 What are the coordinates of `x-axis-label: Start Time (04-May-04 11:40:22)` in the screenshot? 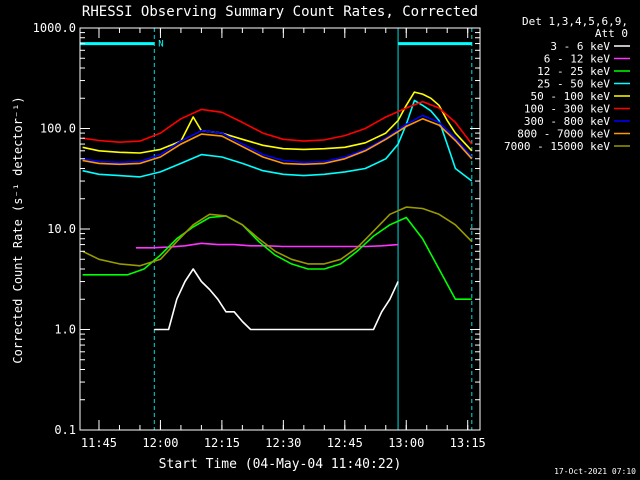 It's located at (280, 464).